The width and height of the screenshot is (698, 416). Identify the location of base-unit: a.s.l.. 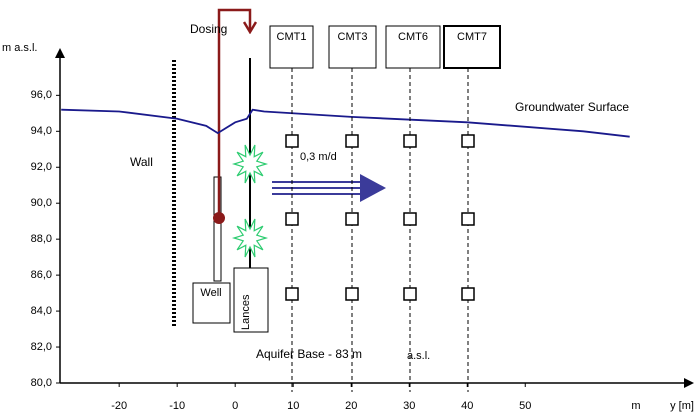
(418, 356).